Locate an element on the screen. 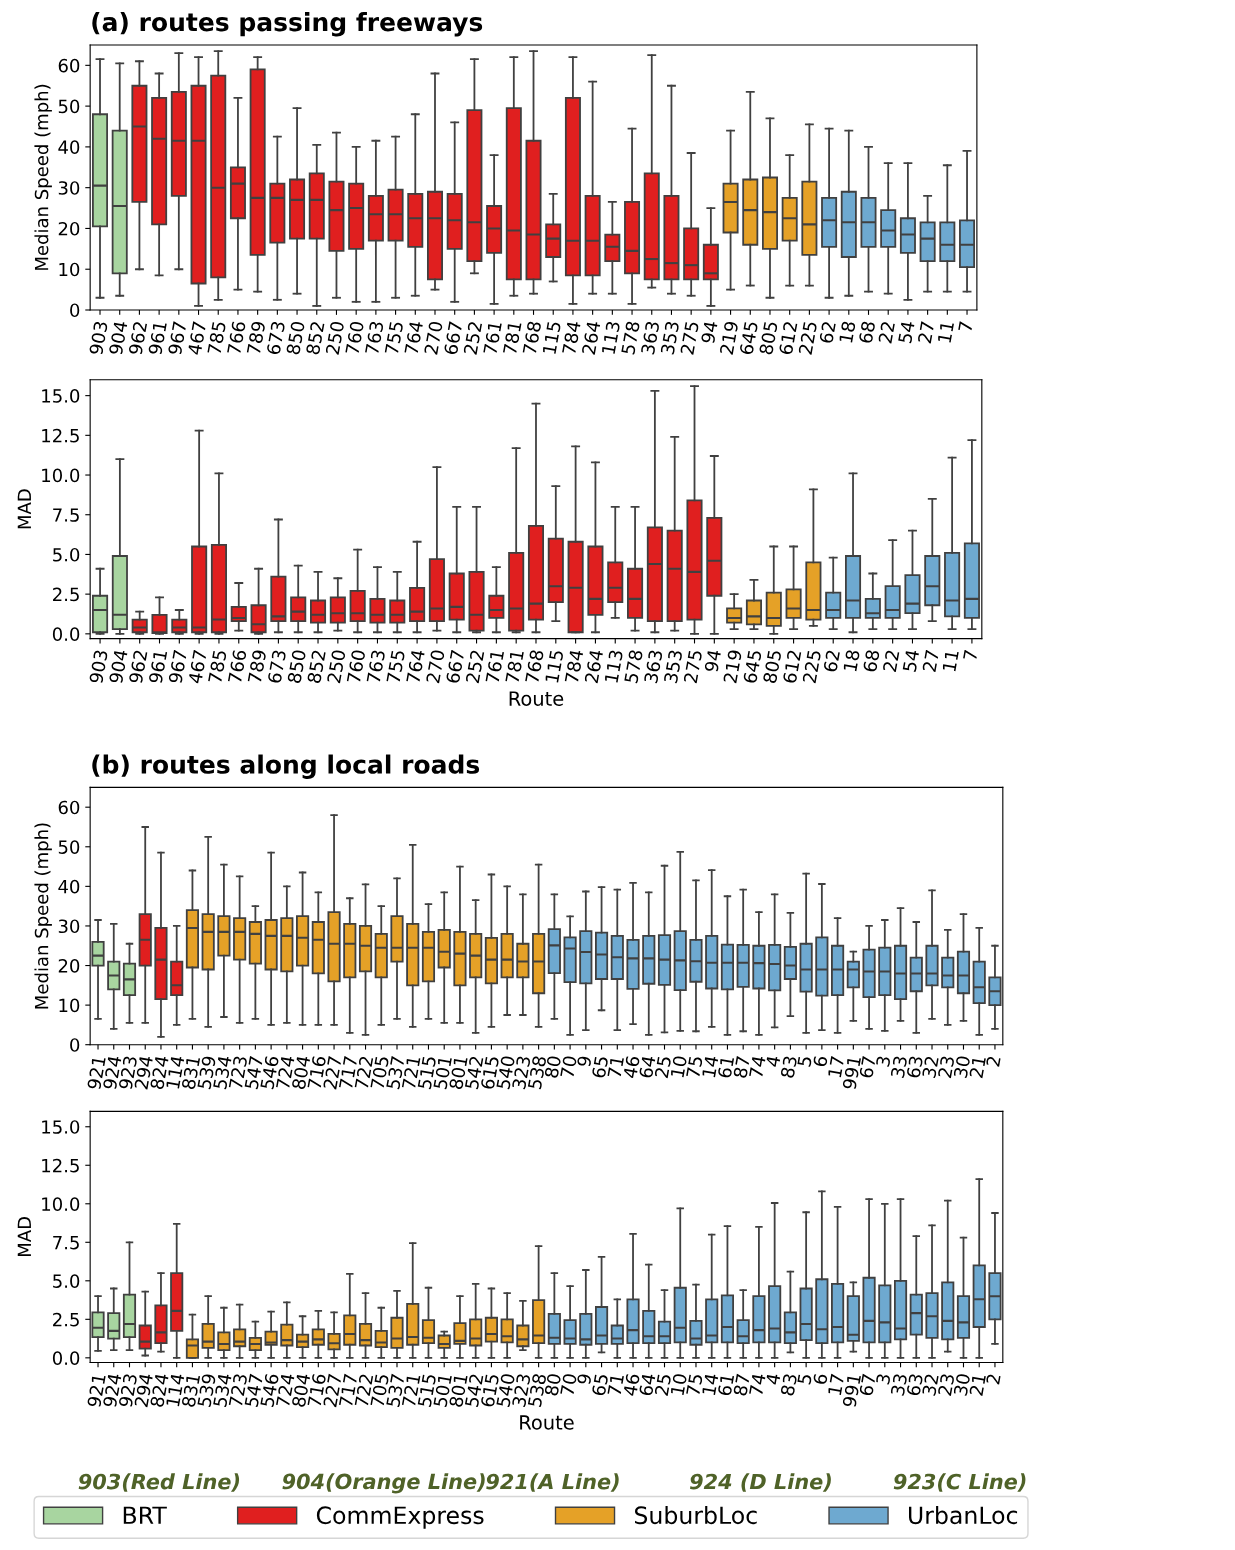  x-tick-label: 717 is located at coordinates (348, 1390).